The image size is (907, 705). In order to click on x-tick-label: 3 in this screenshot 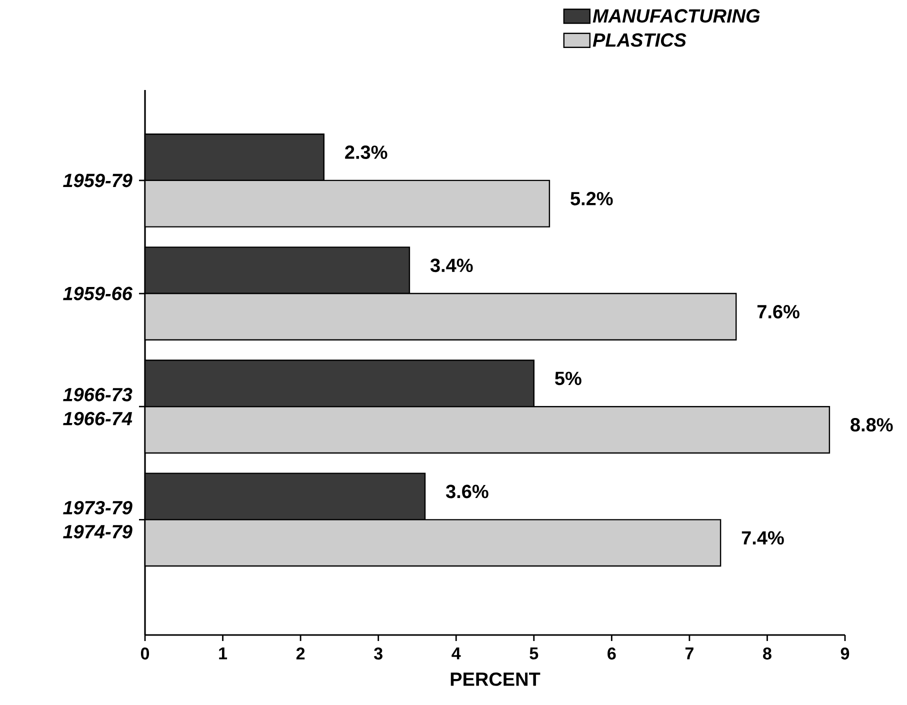, I will do `click(378, 654)`.